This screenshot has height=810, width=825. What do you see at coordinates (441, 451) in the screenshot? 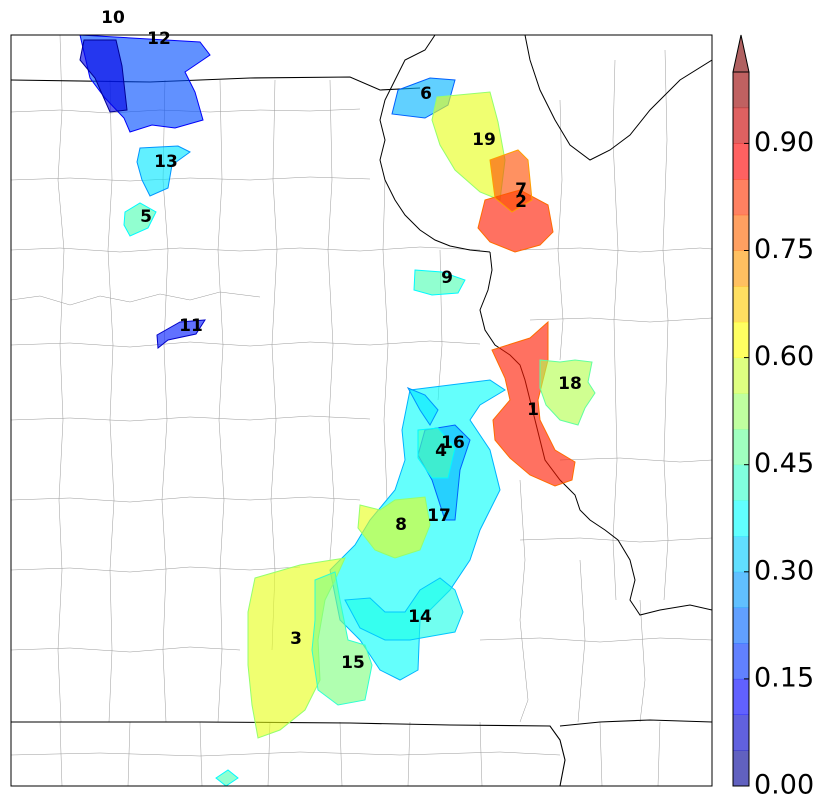
I see `object-label-4: 4` at bounding box center [441, 451].